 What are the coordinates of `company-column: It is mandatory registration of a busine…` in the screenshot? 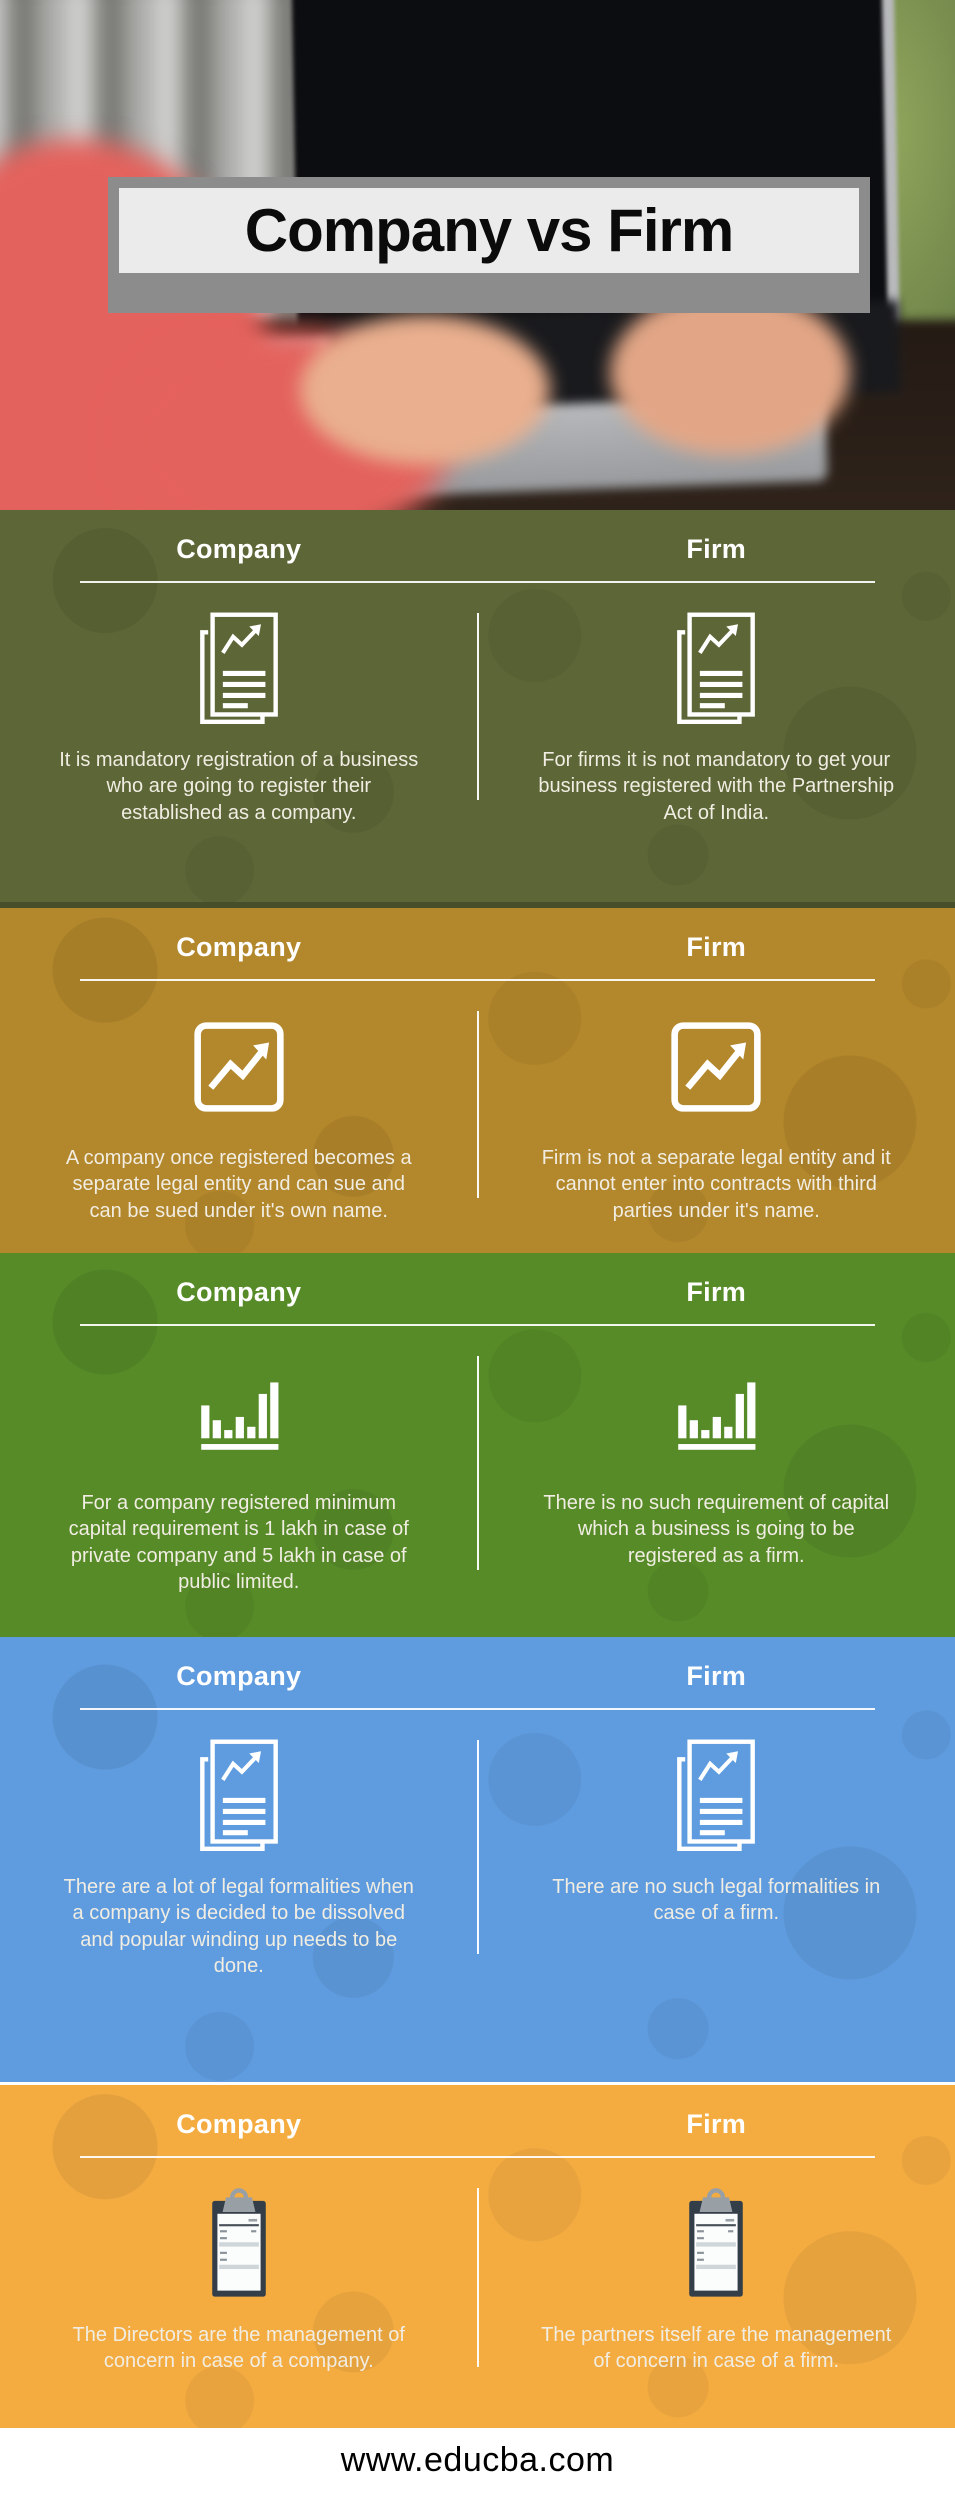 It's located at (239, 716).